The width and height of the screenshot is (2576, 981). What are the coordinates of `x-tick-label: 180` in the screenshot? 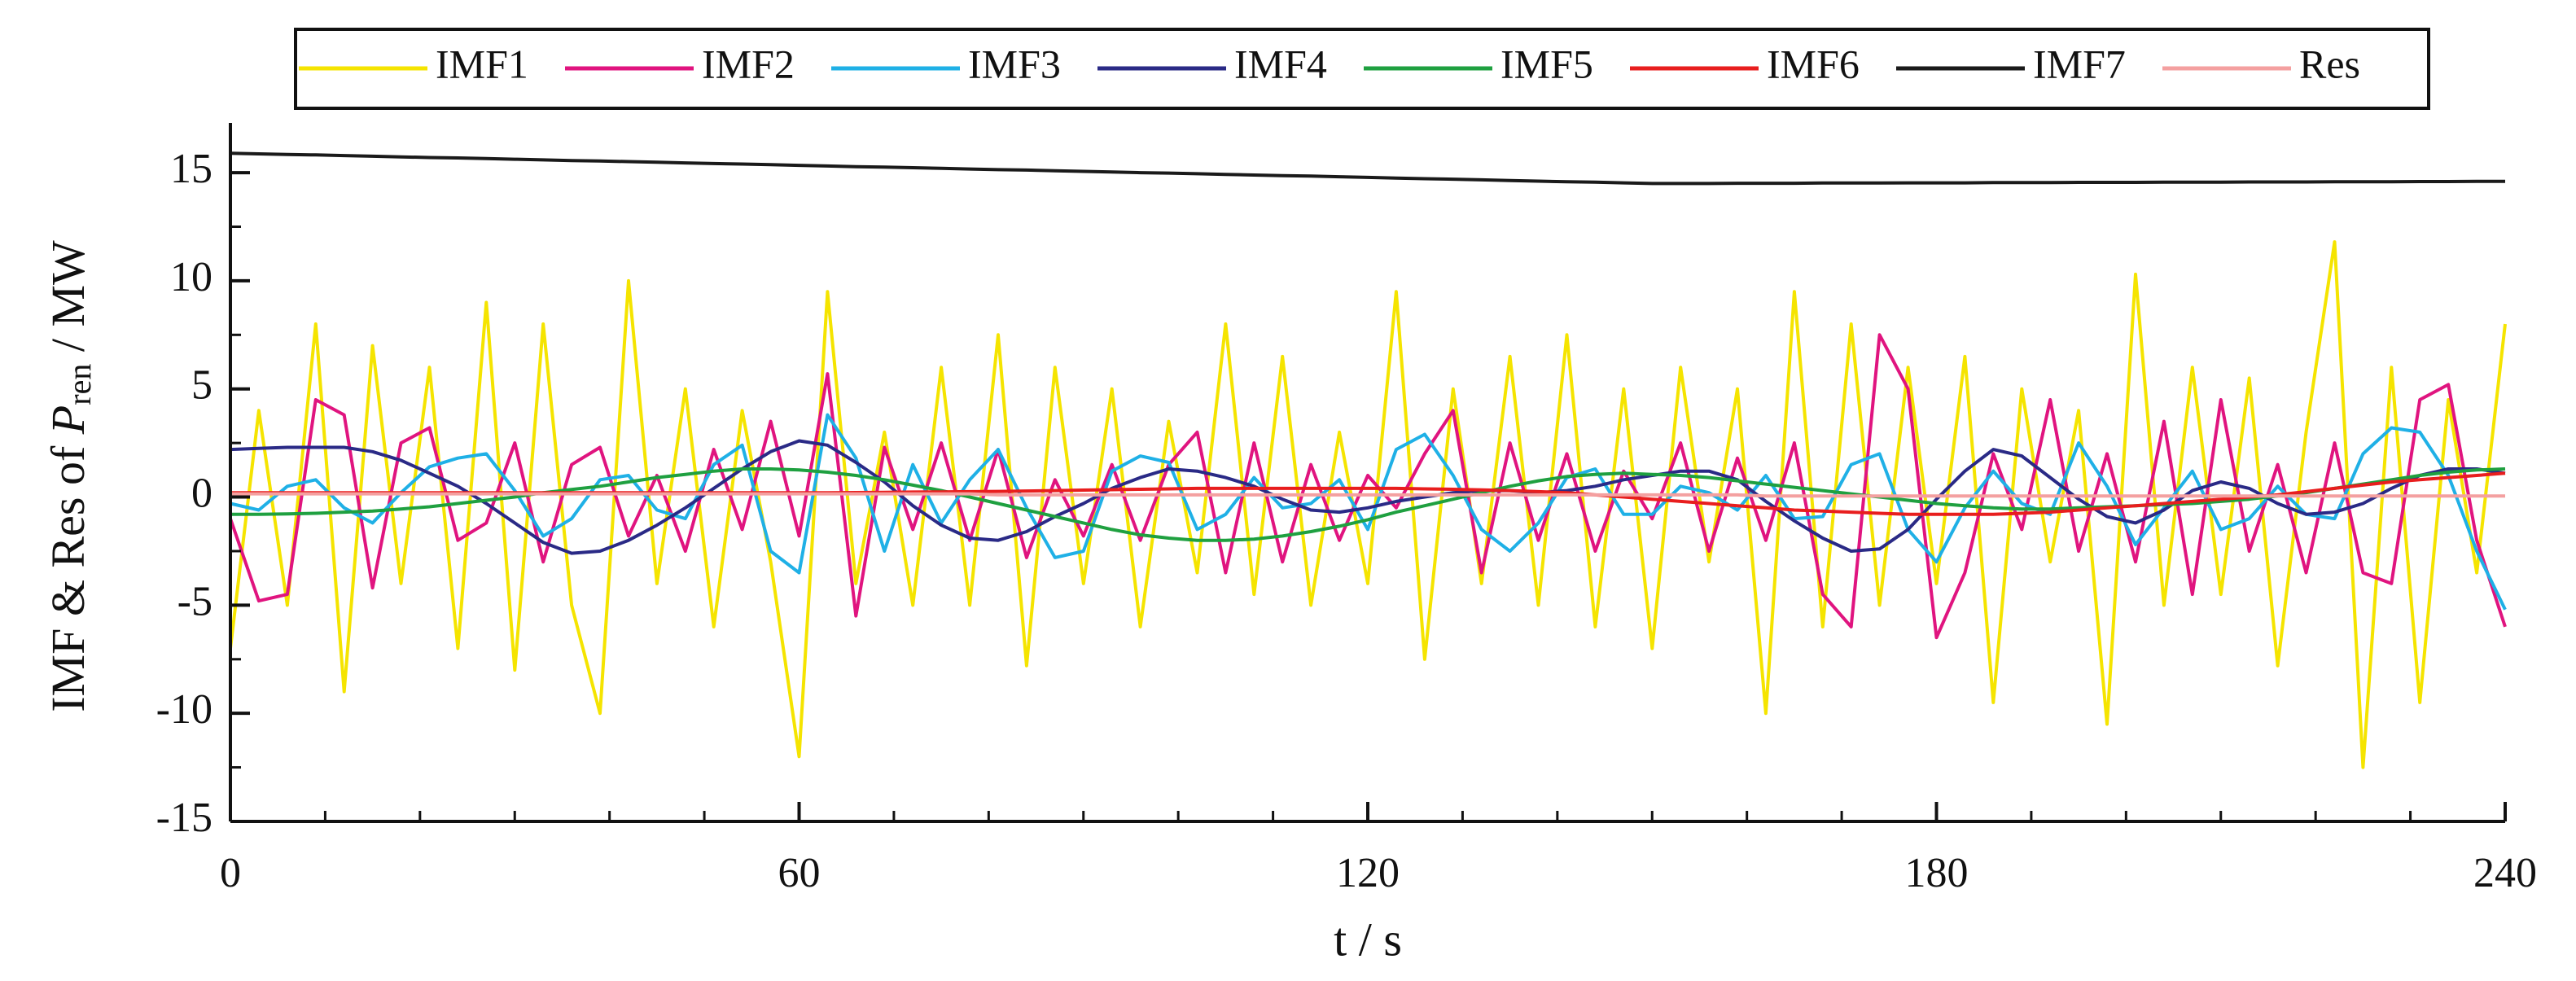 It's located at (1937, 873).